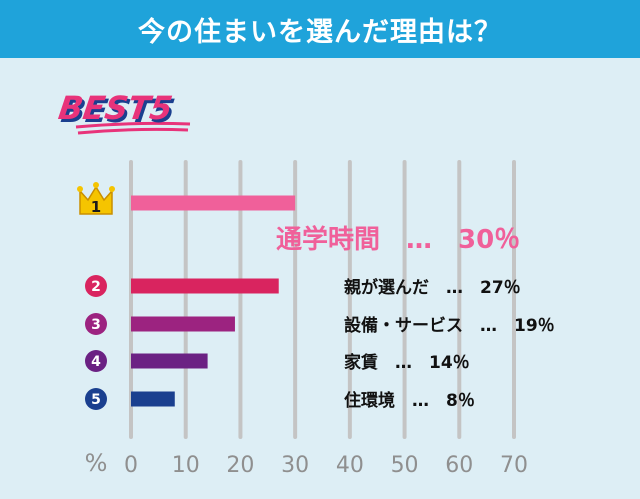 This screenshot has height=499, width=640. Describe the element at coordinates (320, 32) in the screenshot. I see `page-title: 今の住まいを選んだ理由は？` at that location.